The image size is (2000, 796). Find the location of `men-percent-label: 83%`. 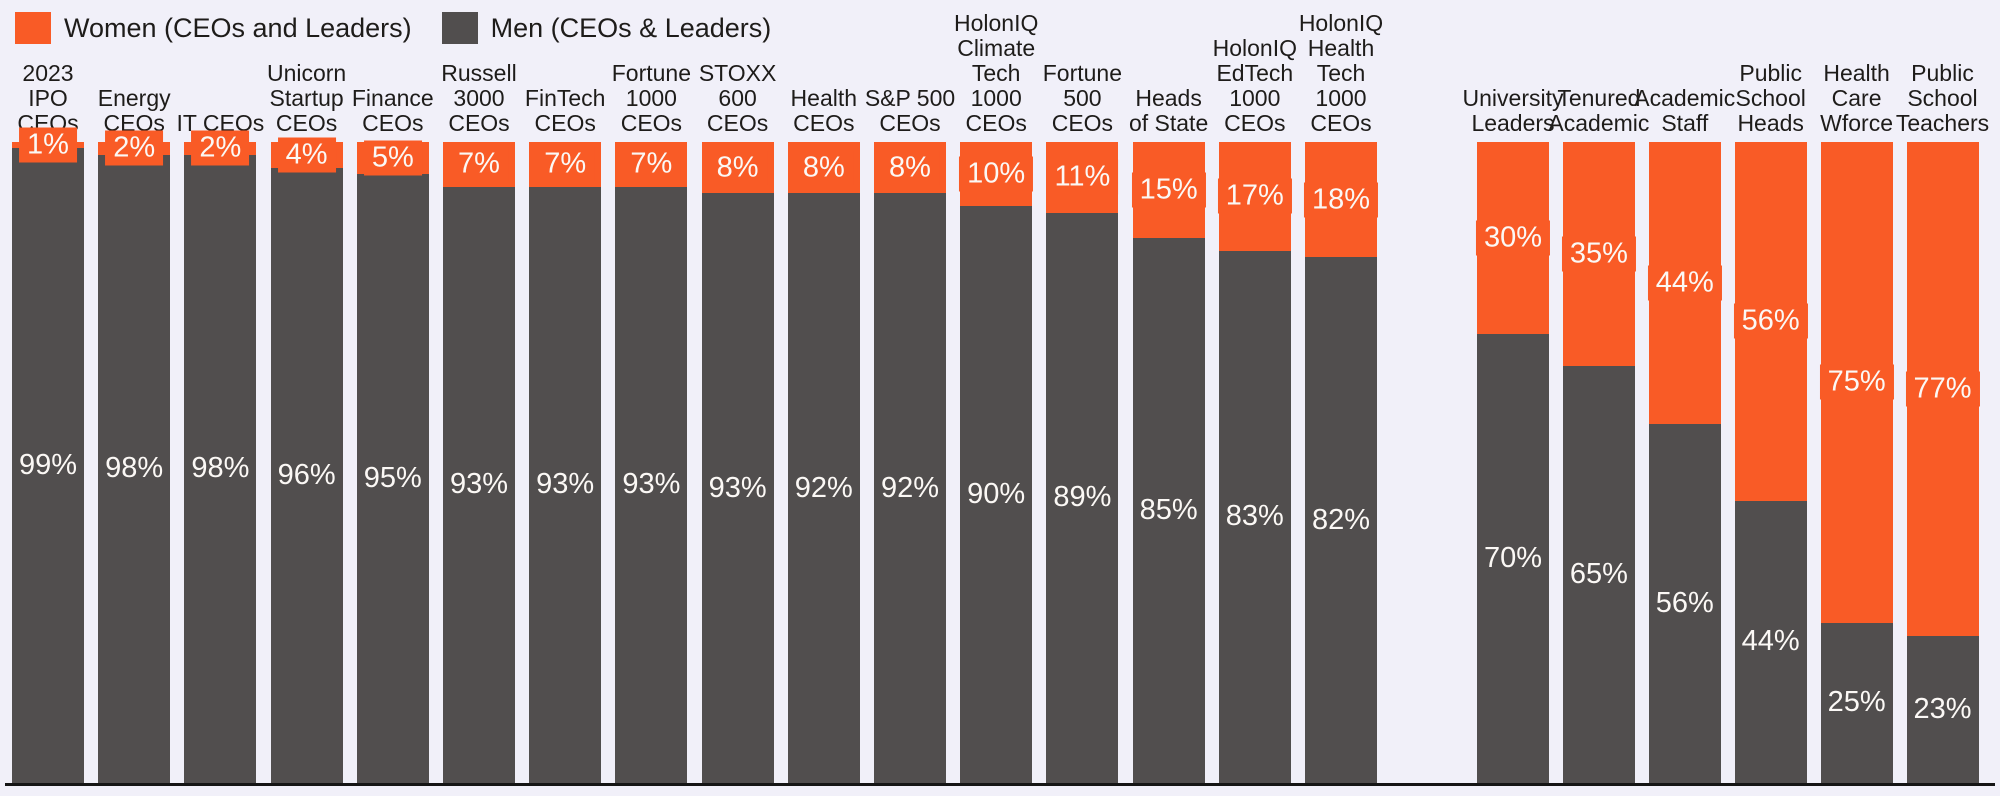

men-percent-label: 83% is located at coordinates (1254, 516).